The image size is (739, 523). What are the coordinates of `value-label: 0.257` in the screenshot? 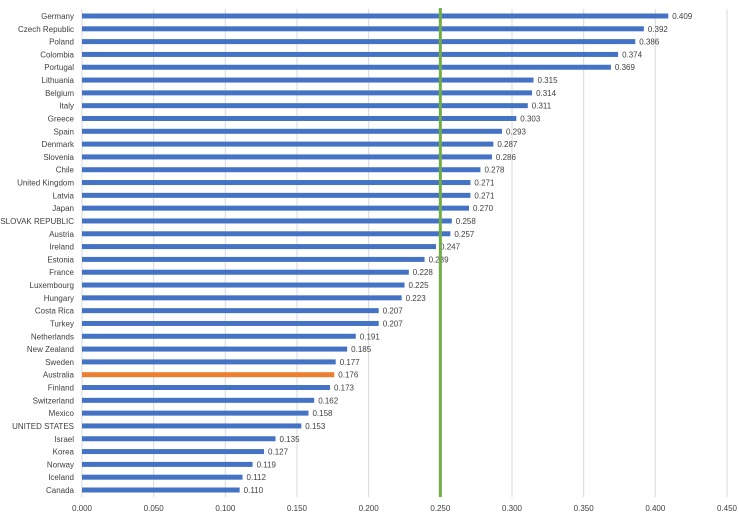 It's located at (464, 234).